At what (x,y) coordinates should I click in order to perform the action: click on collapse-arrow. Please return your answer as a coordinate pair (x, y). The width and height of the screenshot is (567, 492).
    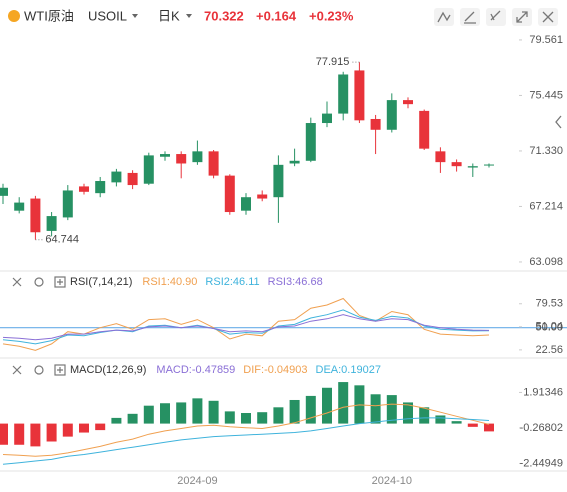
    Looking at the image, I should click on (558, 122).